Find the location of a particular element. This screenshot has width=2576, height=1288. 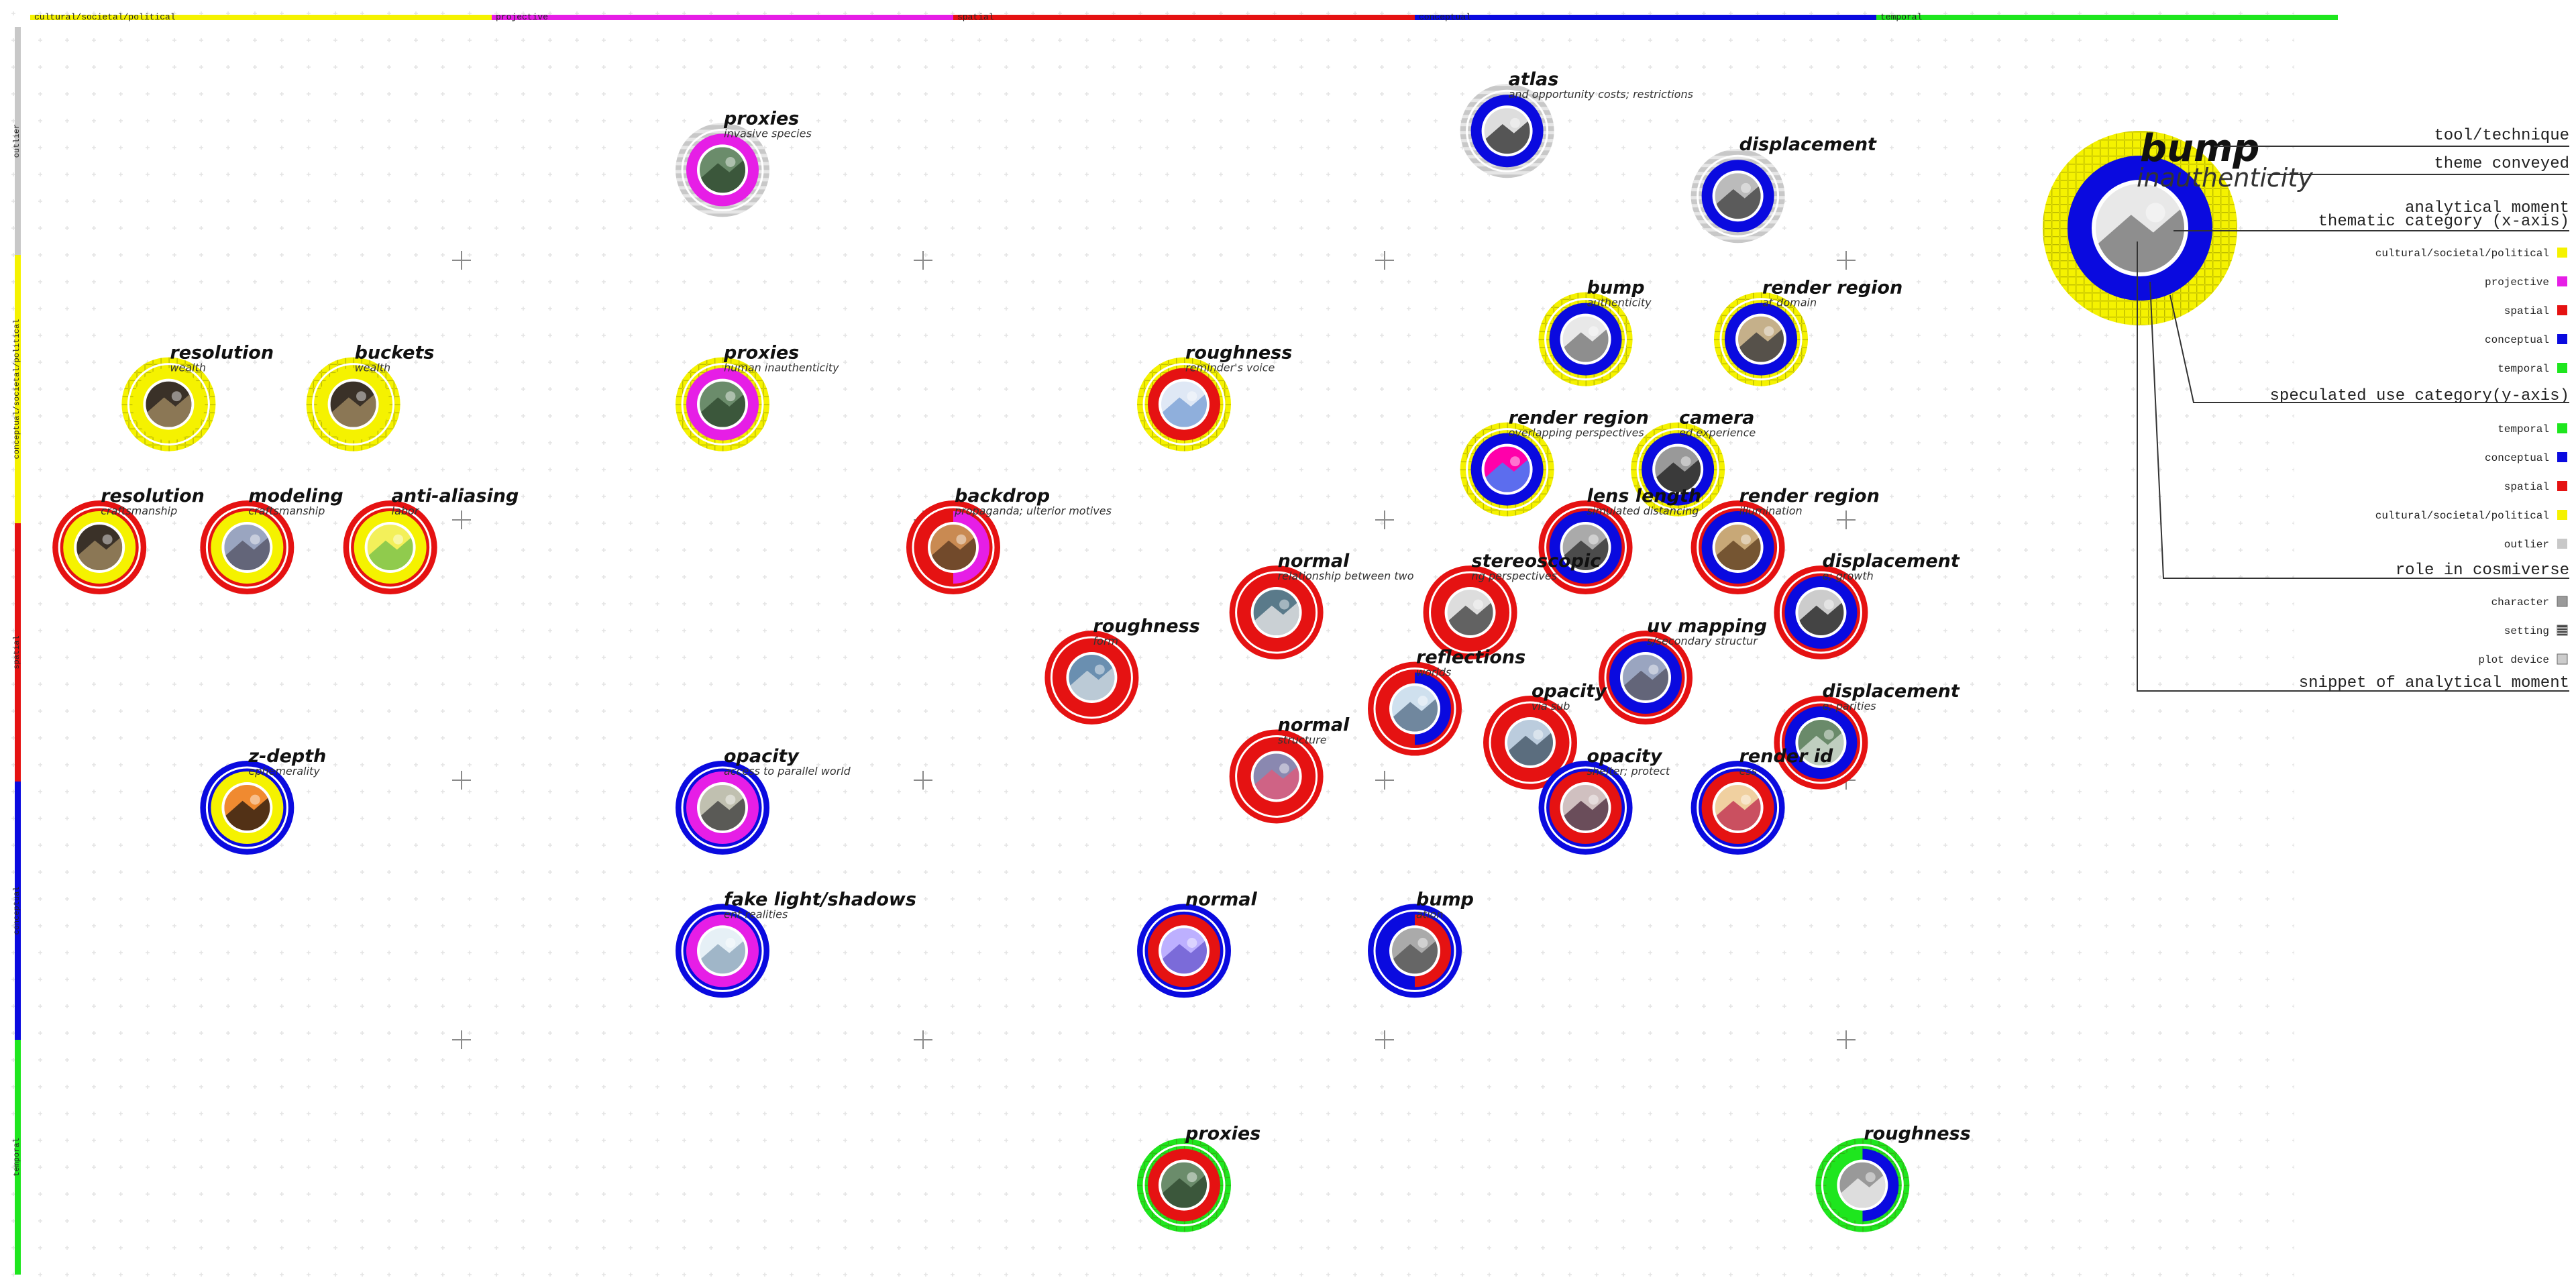

node-subtitle: authenticity is located at coordinates (1619, 303).